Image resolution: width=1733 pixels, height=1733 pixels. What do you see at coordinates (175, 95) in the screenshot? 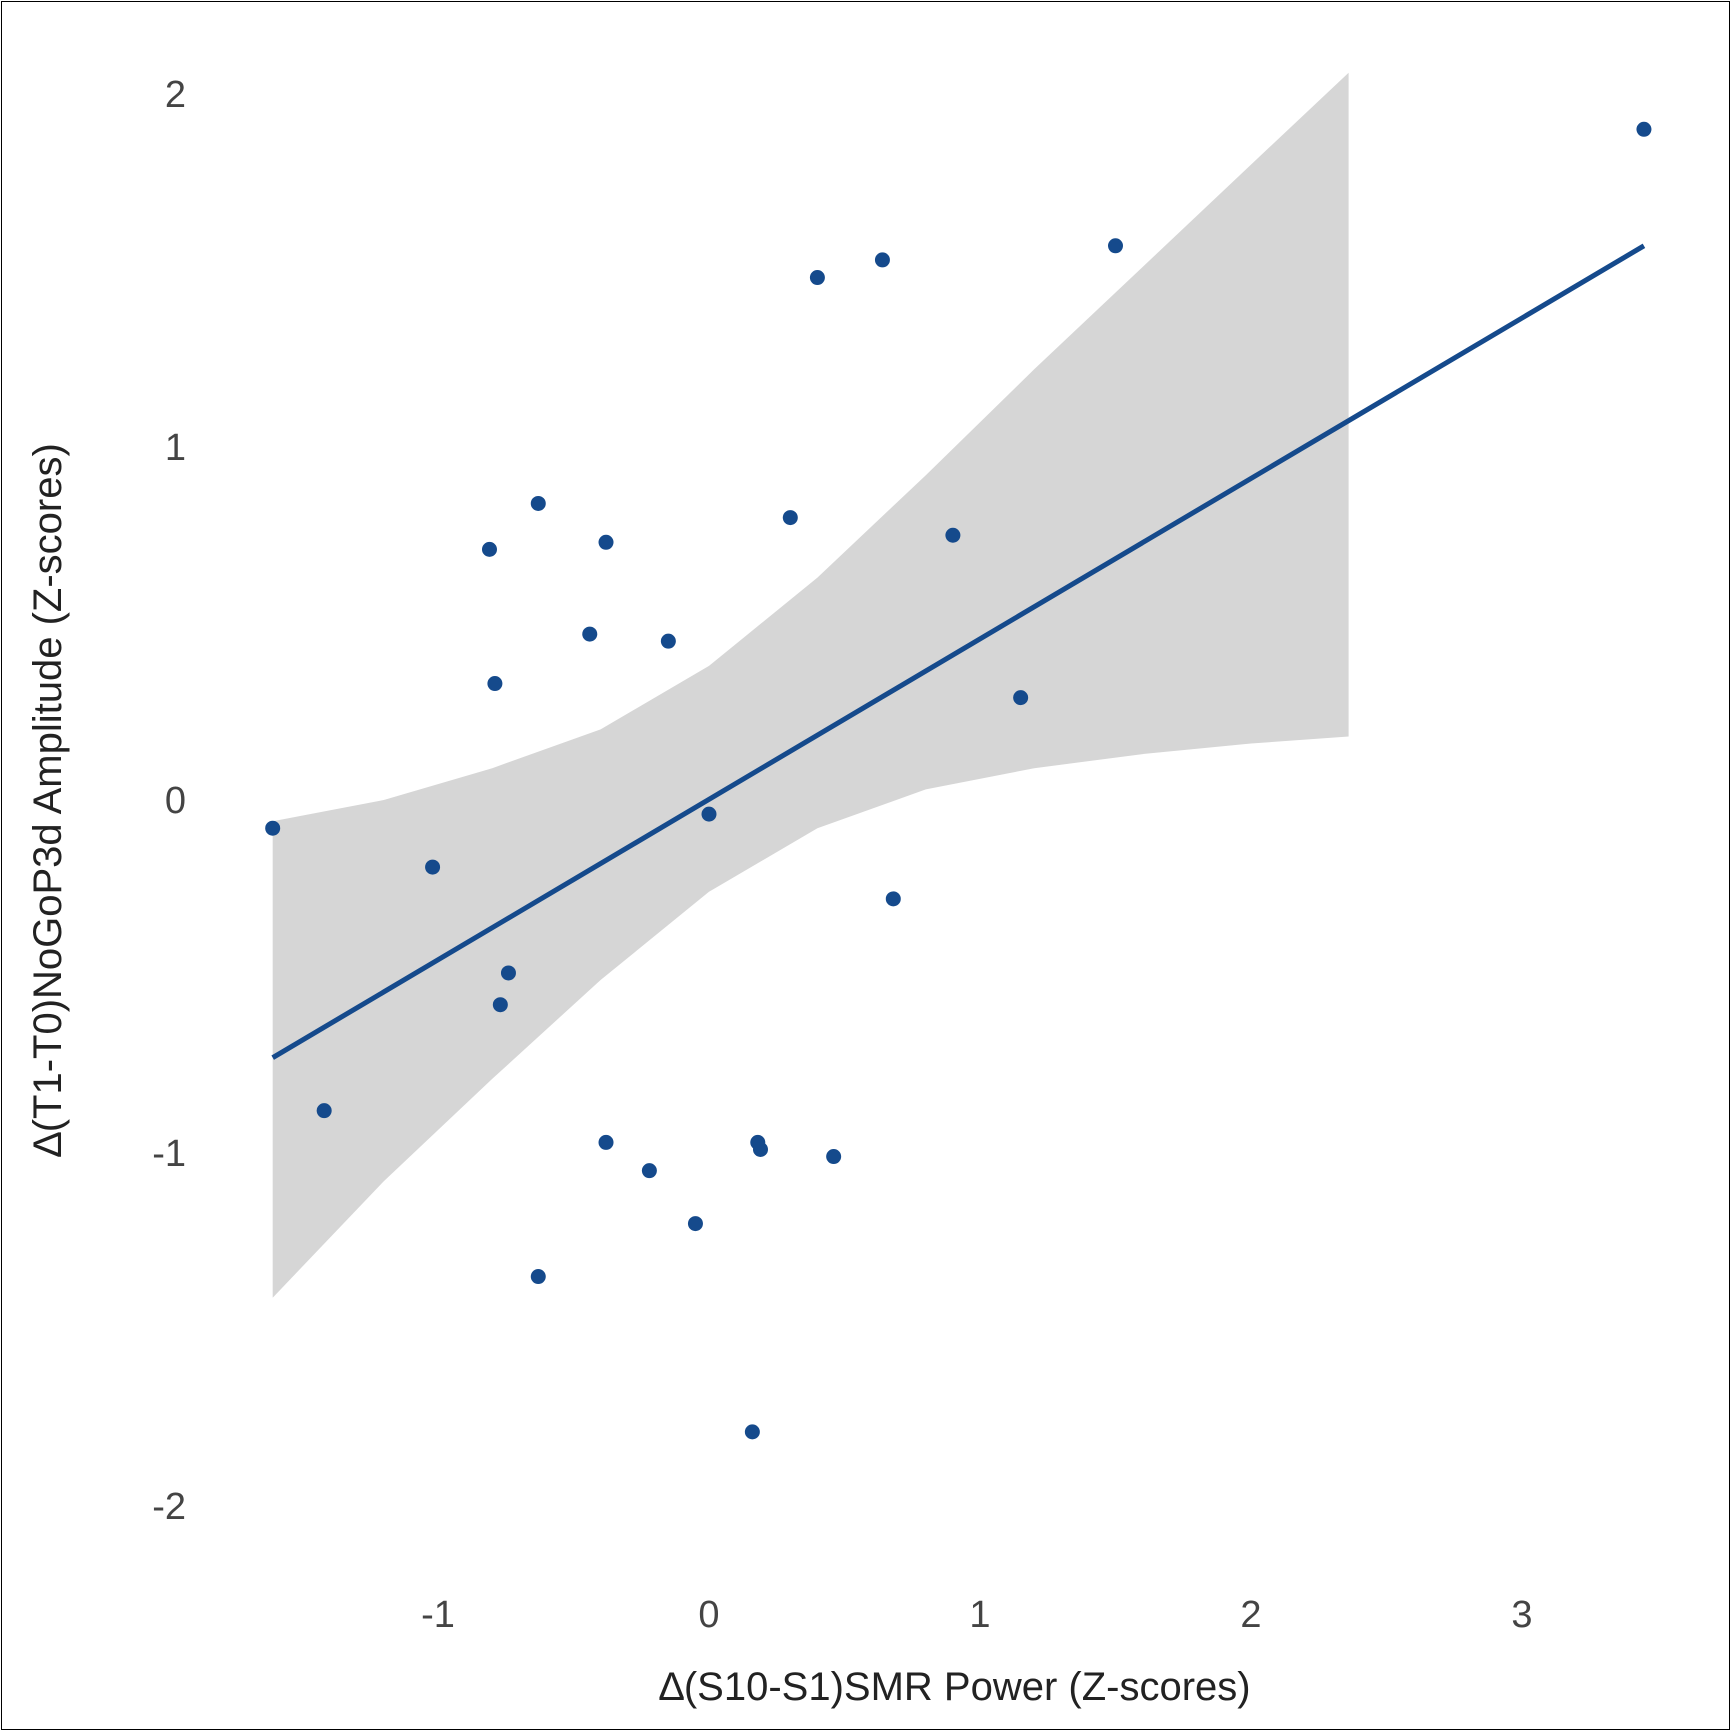
I see `y-tick-label: 2` at bounding box center [175, 95].